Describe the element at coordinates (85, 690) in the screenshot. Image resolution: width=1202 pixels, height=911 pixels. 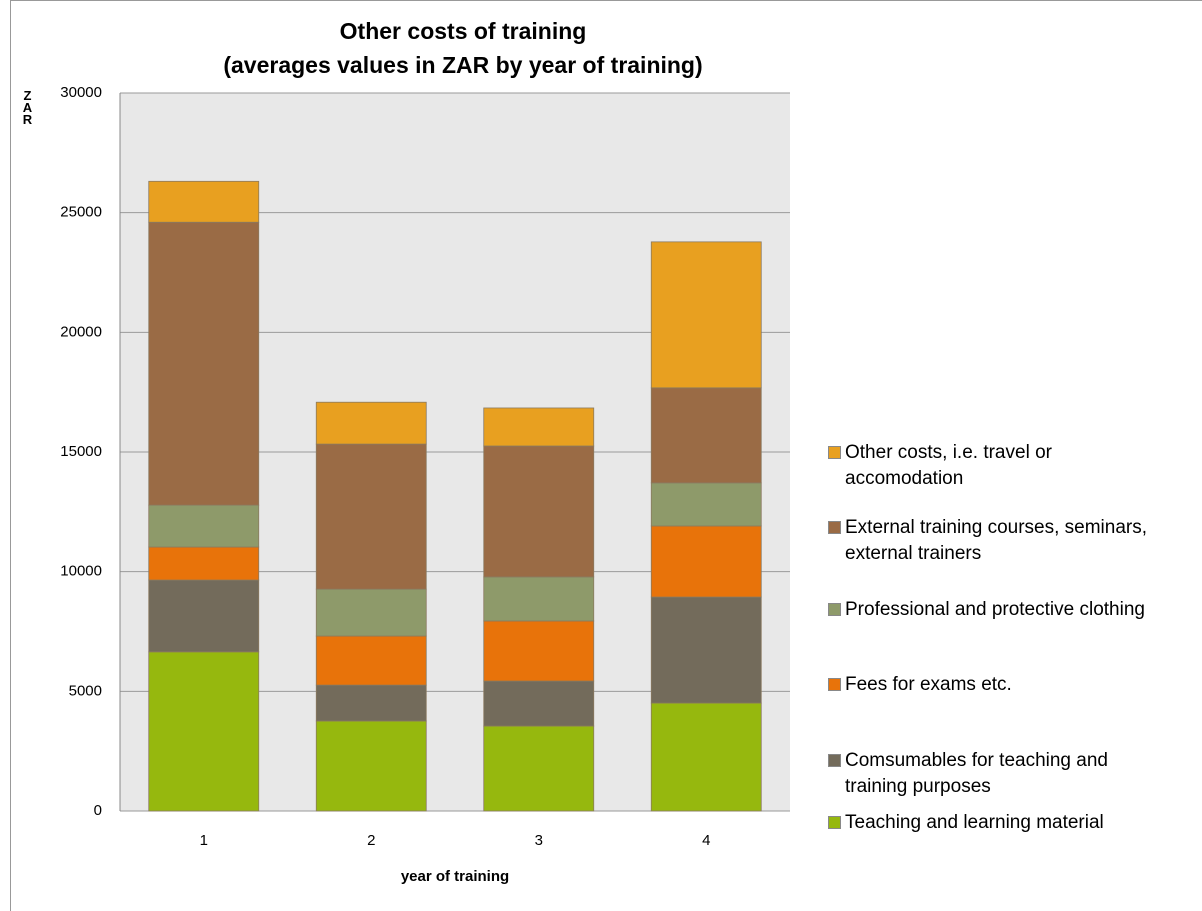
I see `y-tick-label: 5000` at that location.